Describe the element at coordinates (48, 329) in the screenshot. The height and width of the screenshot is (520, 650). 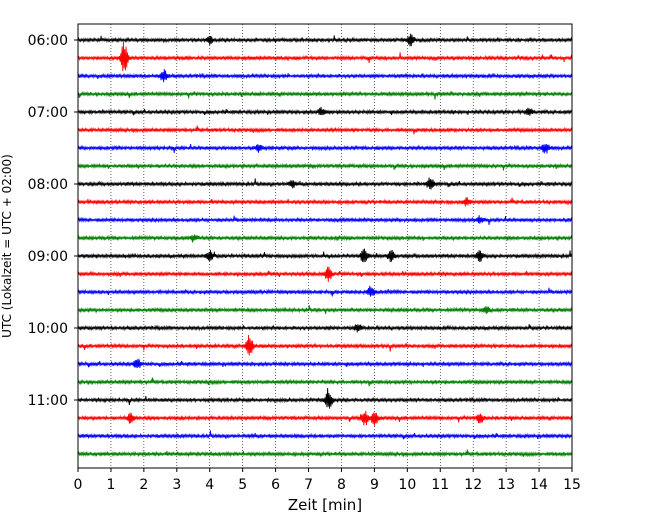
I see `y-tick-label-10:00: 10:00` at that location.